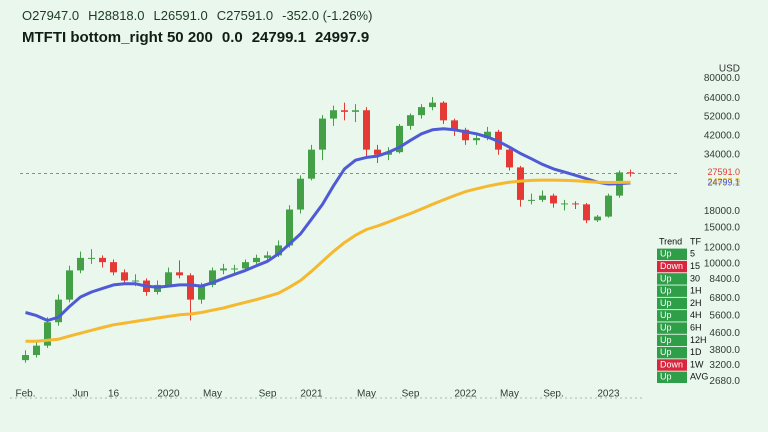  Describe the element at coordinates (724, 298) in the screenshot. I see `y-tick-label: 6800.0` at that location.